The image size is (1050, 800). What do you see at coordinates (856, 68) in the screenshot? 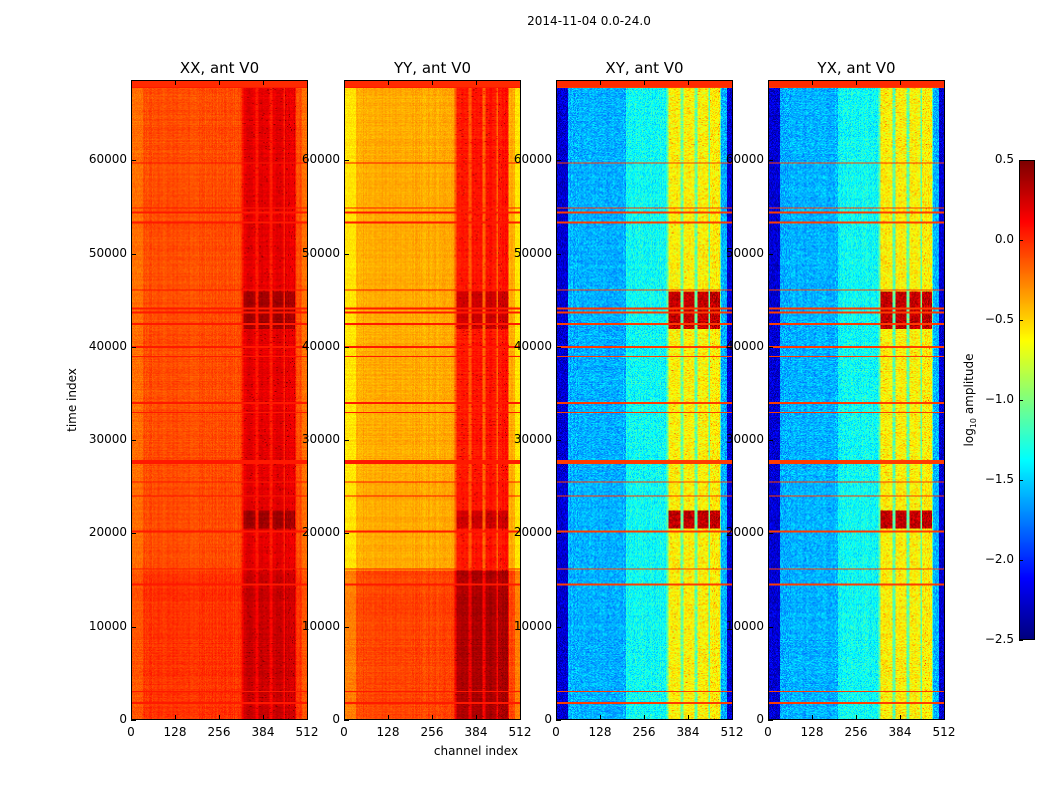
I see `panel-title: YX, ant V0` at bounding box center [856, 68].